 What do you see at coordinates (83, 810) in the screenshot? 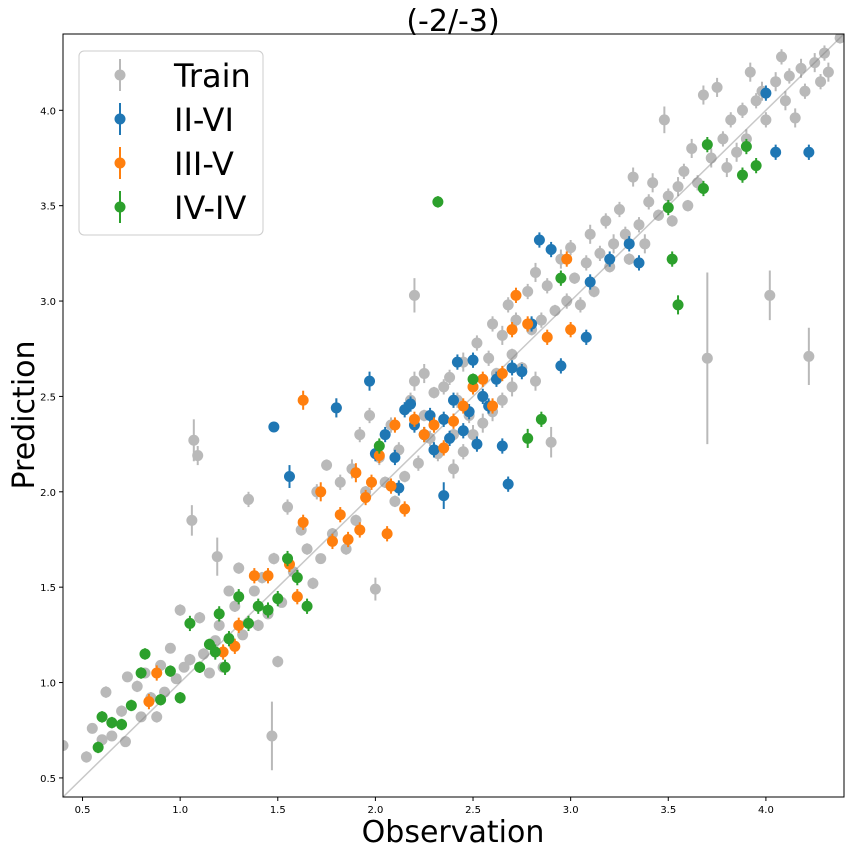
I see `x-tick-label: 0.5` at bounding box center [83, 810].